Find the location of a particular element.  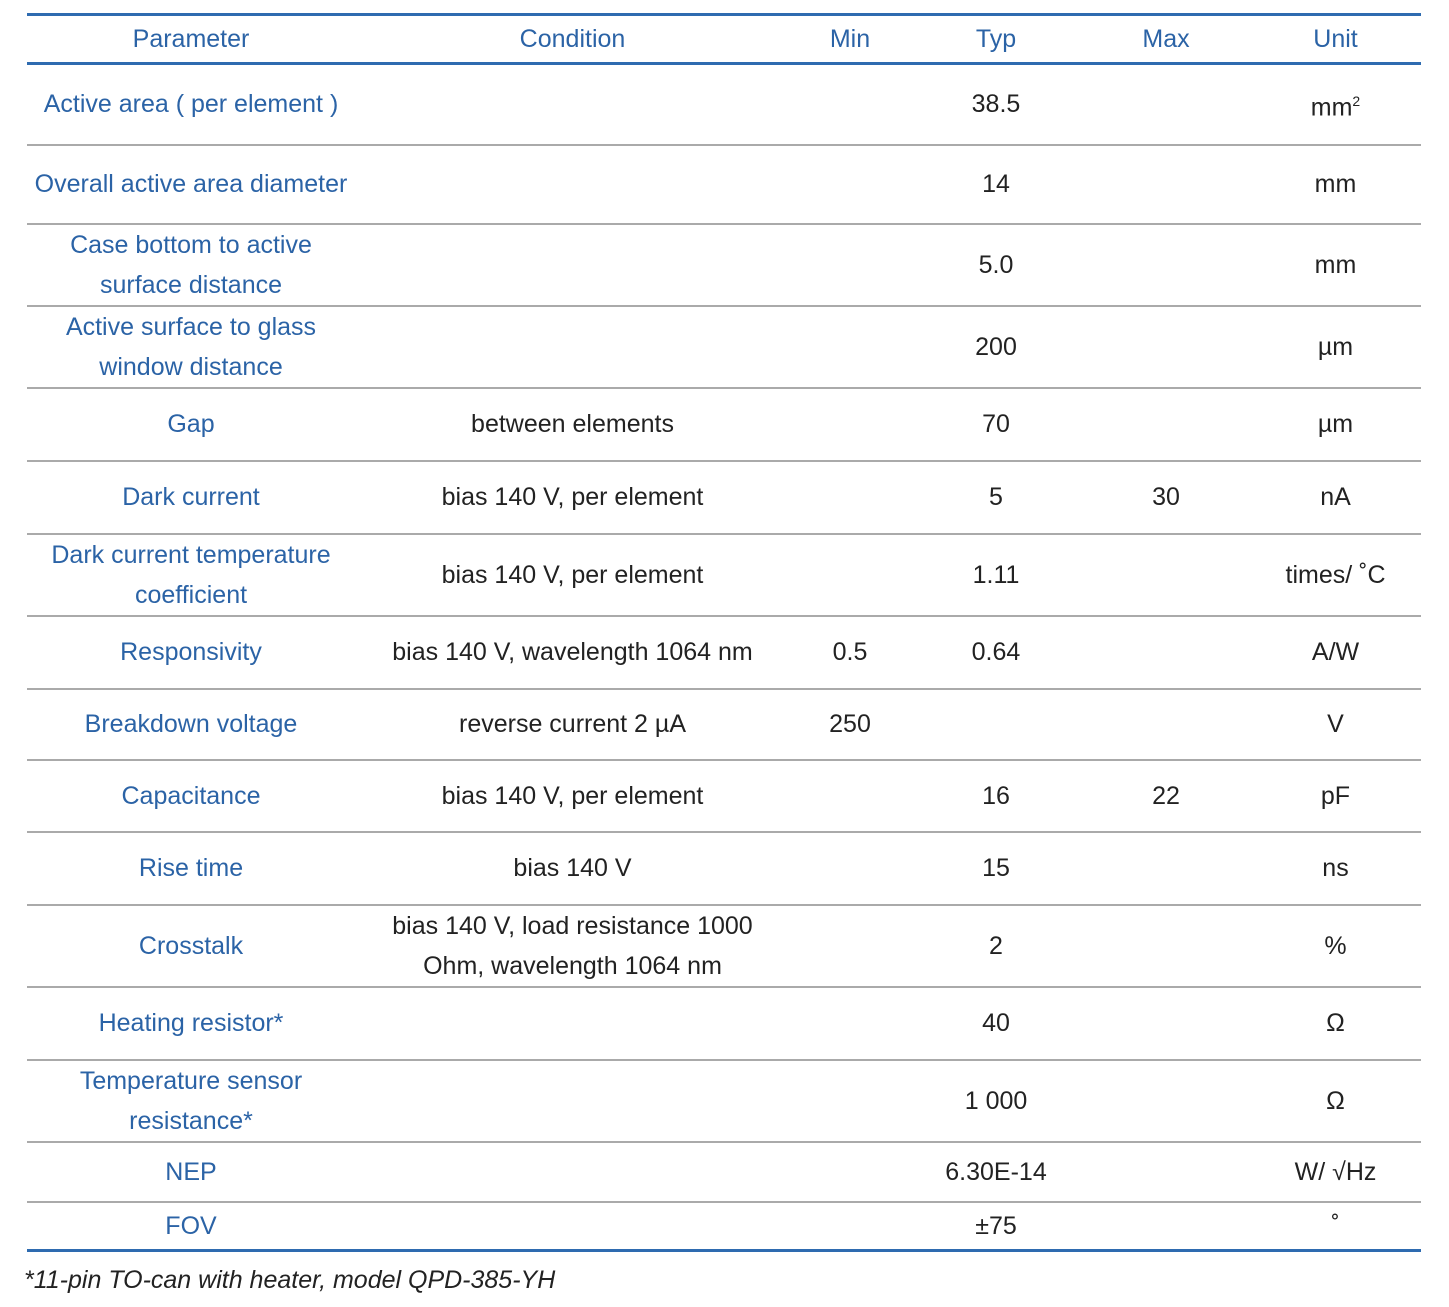

unit-text: mm is located at coordinates (1335, 264).